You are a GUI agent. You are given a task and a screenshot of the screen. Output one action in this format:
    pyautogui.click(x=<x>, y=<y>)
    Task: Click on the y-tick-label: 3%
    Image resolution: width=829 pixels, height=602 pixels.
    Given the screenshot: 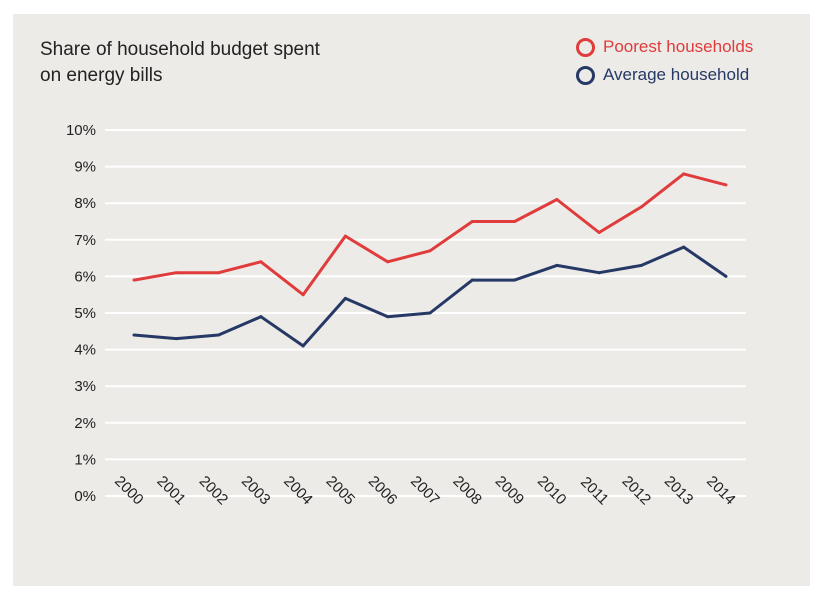 What is the action you would take?
    pyautogui.click(x=85, y=386)
    